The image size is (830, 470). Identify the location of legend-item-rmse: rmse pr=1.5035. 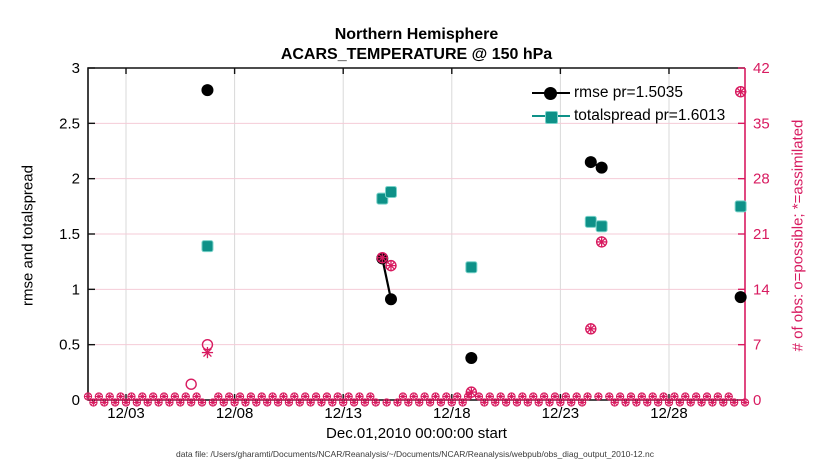
(628, 92).